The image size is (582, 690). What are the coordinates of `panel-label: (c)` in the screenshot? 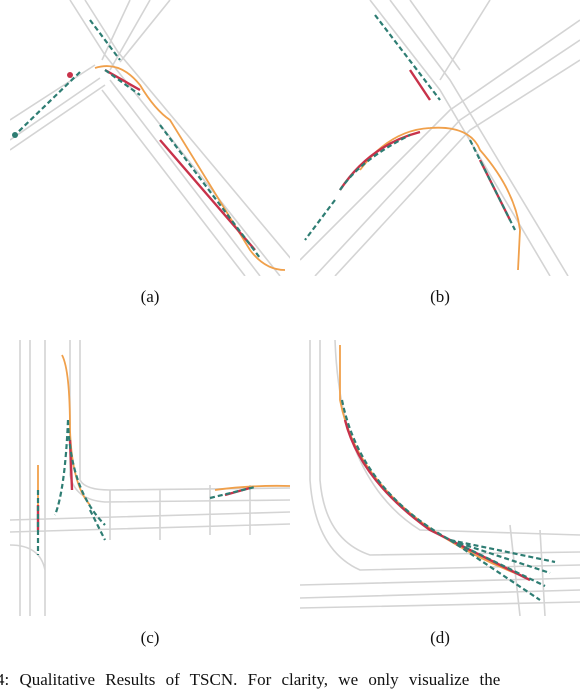 It's located at (150, 637).